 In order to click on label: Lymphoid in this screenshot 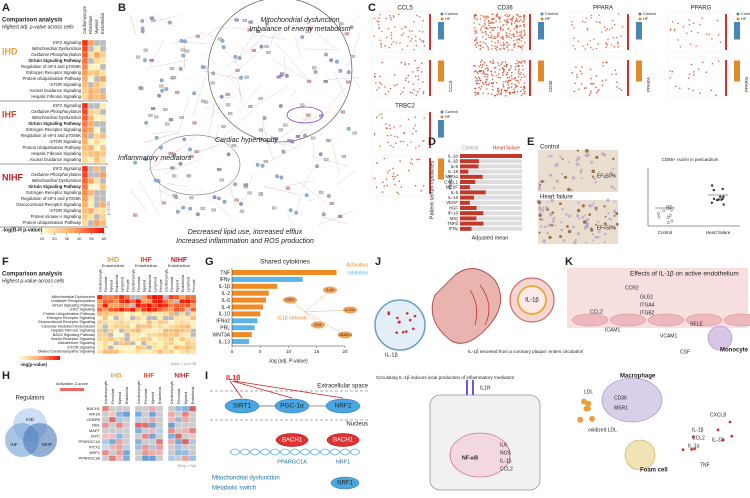, I will do `click(122, 284)`.